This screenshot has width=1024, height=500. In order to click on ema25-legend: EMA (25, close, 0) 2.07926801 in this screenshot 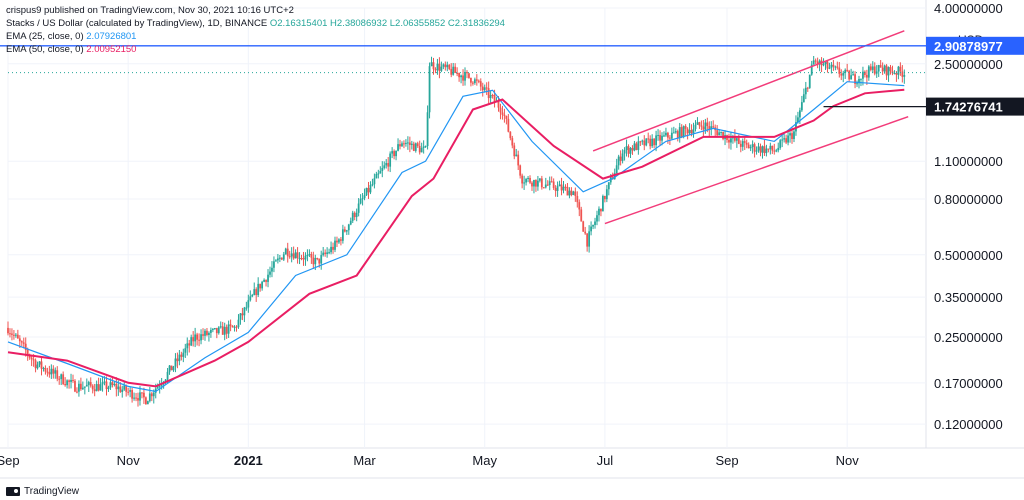, I will do `click(255, 36)`.